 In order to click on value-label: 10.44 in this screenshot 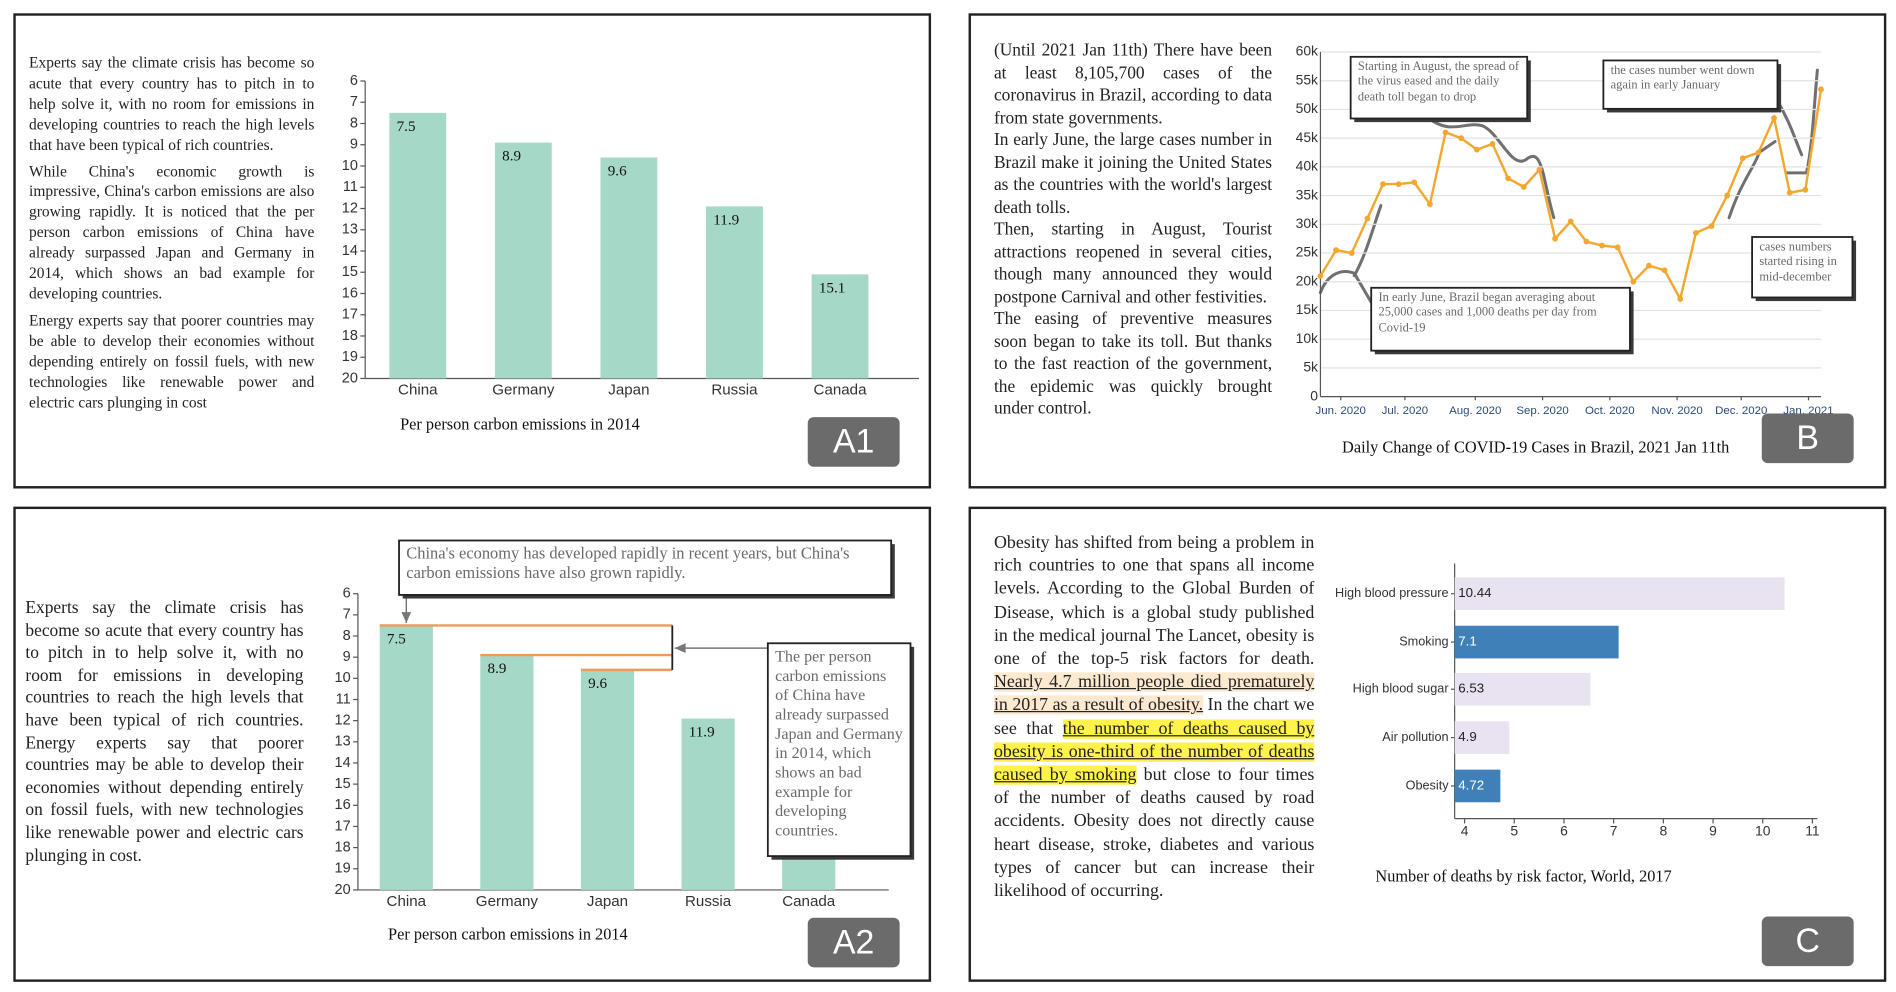, I will do `click(1474, 592)`.